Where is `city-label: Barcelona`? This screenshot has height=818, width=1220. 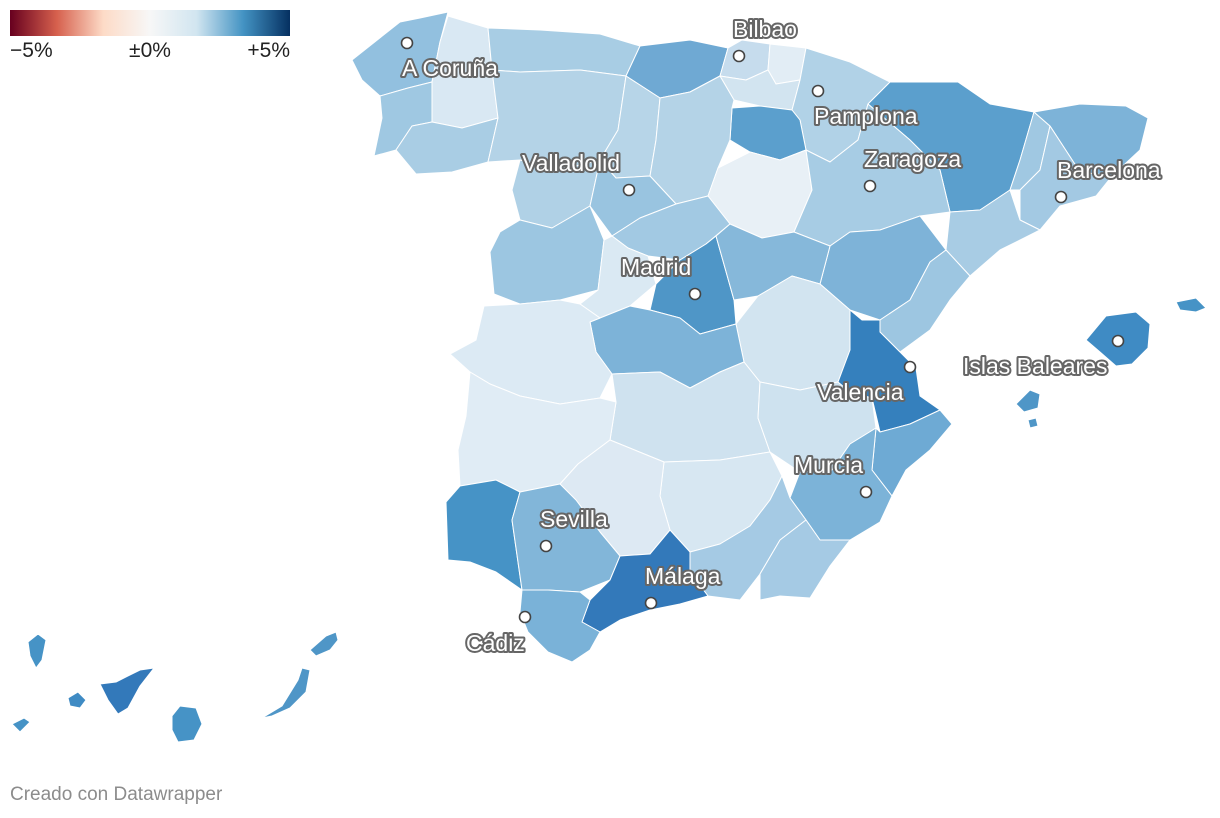 city-label: Barcelona is located at coordinates (1109, 170).